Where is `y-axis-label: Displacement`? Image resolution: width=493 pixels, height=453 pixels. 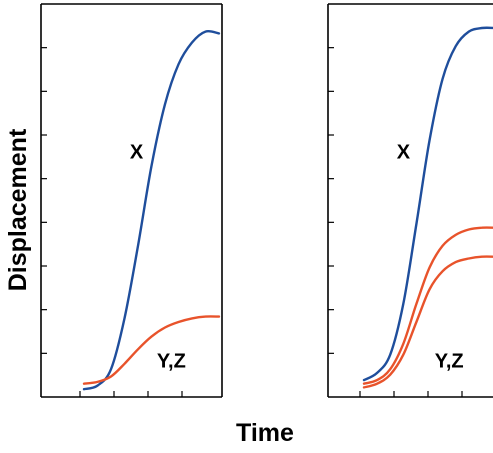 y-axis-label: Displacement is located at coordinates (18, 209).